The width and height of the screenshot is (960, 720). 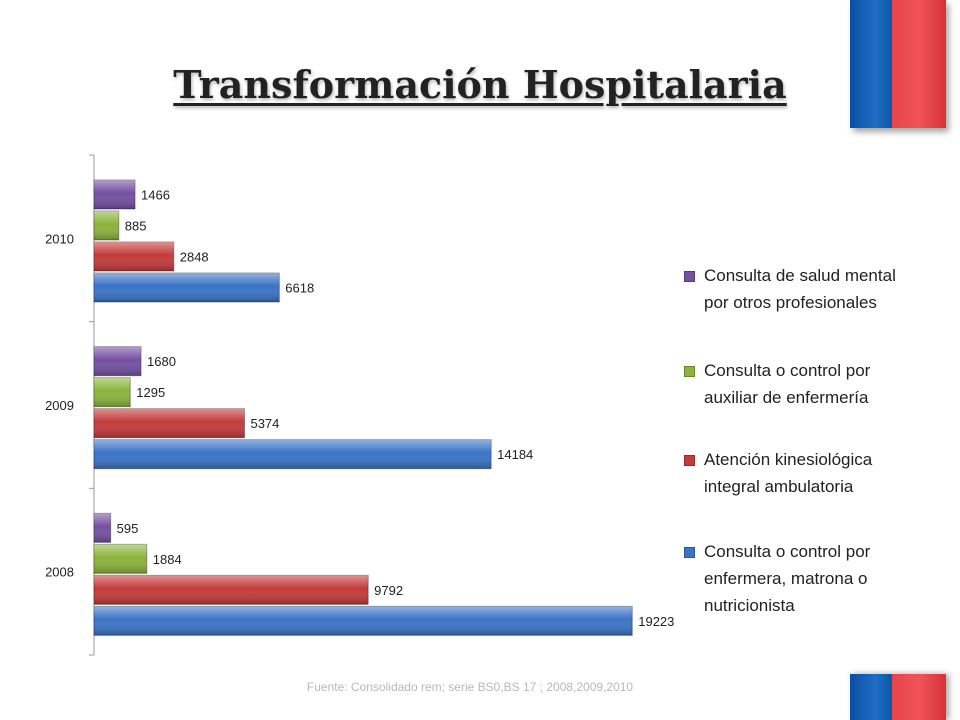 I want to click on data-label: 885, so click(x=136, y=226).